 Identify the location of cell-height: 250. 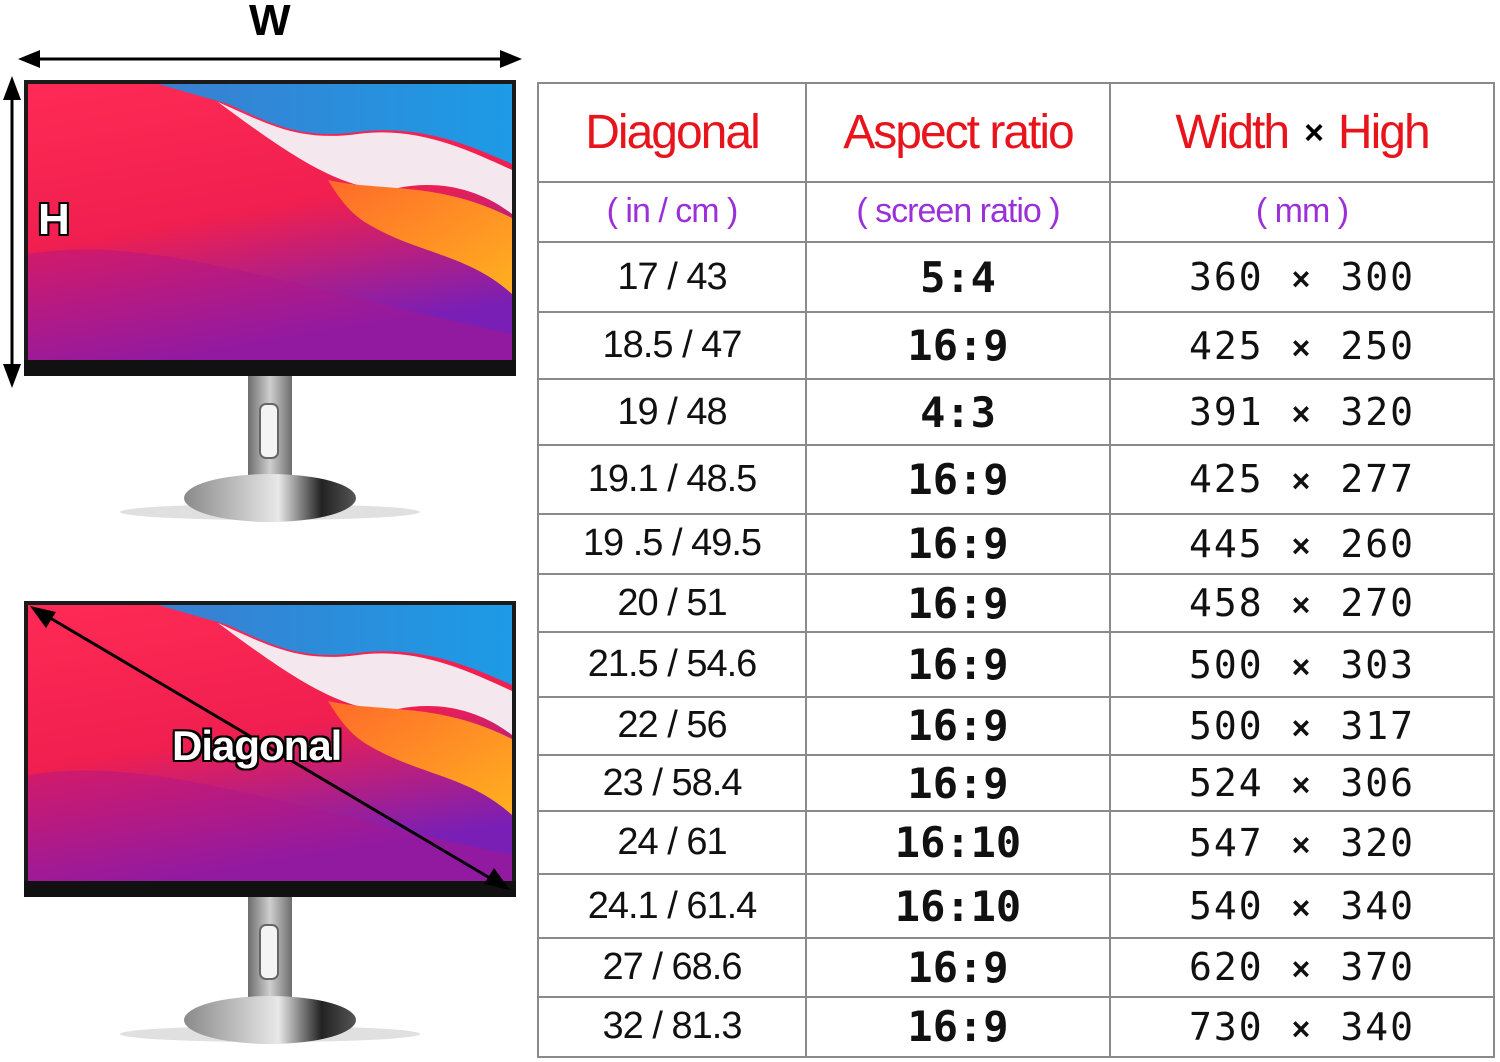
(1377, 345).